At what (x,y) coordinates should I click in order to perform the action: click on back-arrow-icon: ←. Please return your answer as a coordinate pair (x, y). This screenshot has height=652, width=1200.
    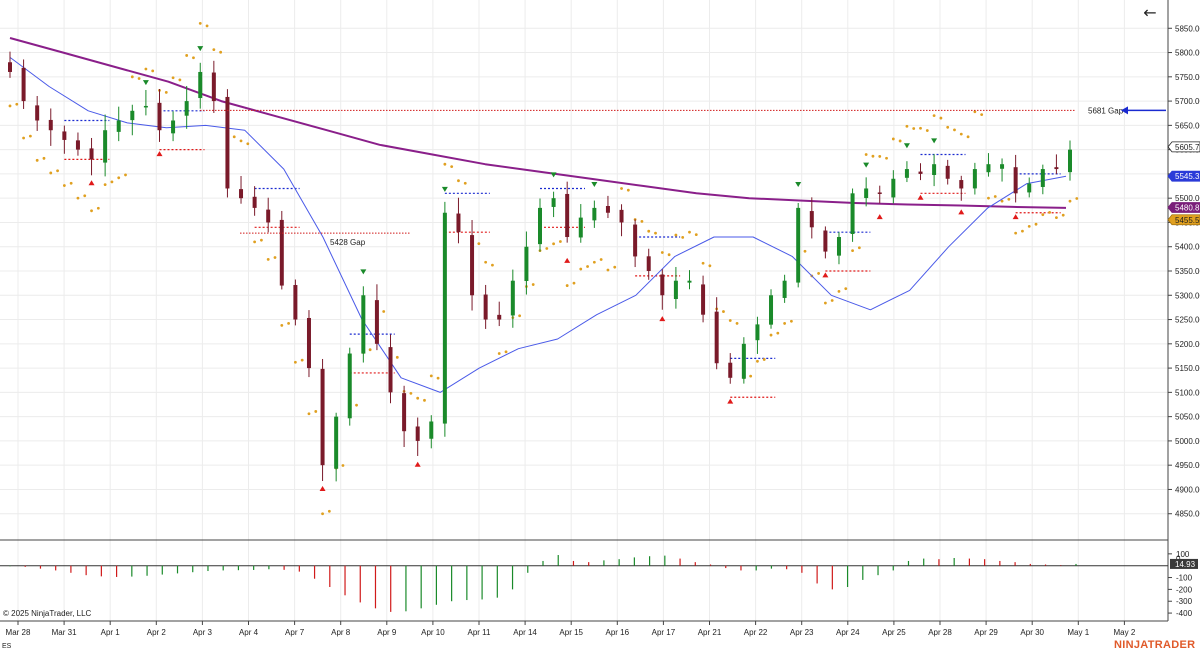
    Looking at the image, I should click on (1150, 12).